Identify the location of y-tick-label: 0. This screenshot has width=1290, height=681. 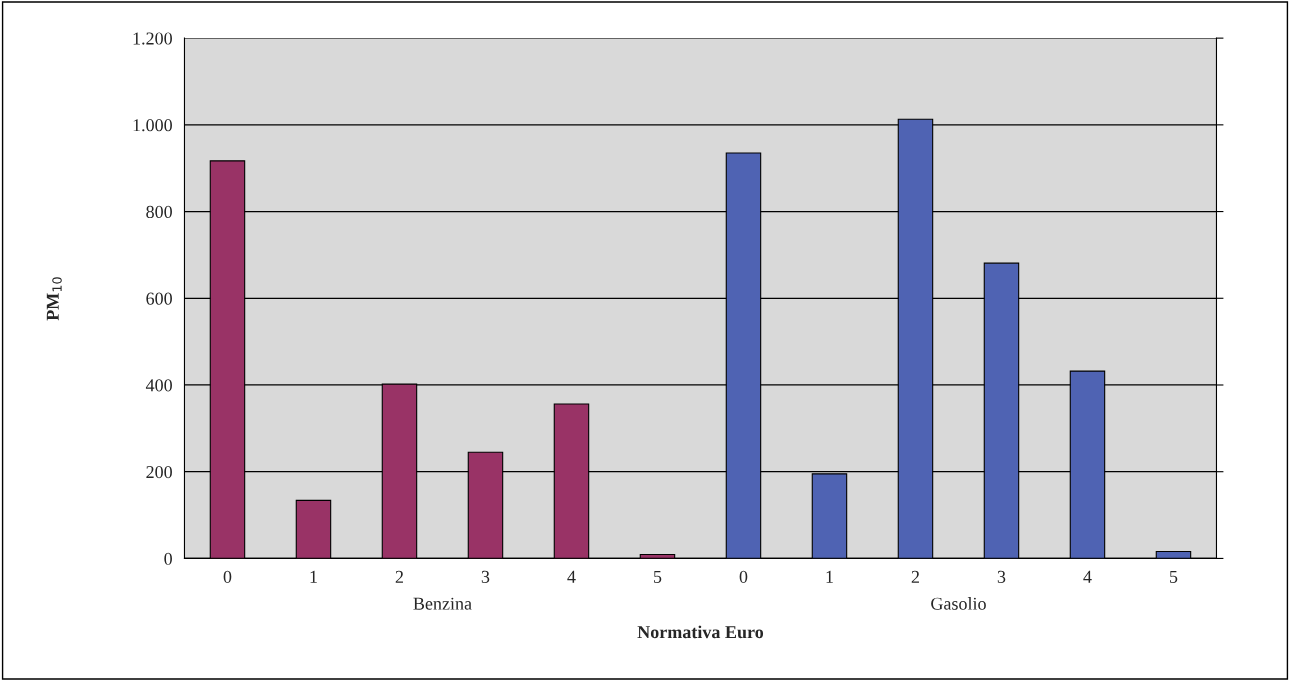
(168, 558).